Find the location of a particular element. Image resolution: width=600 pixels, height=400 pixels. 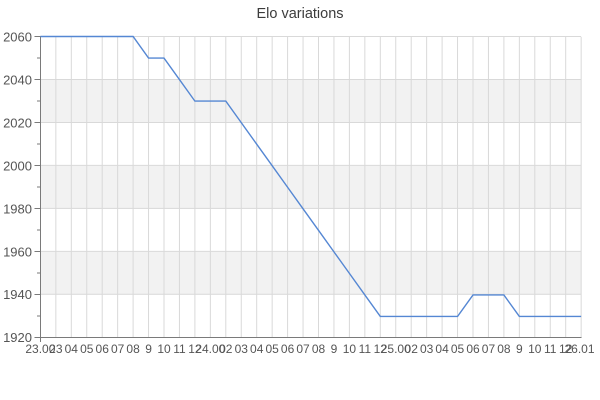

svg-text: 1960 is located at coordinates (17, 251).